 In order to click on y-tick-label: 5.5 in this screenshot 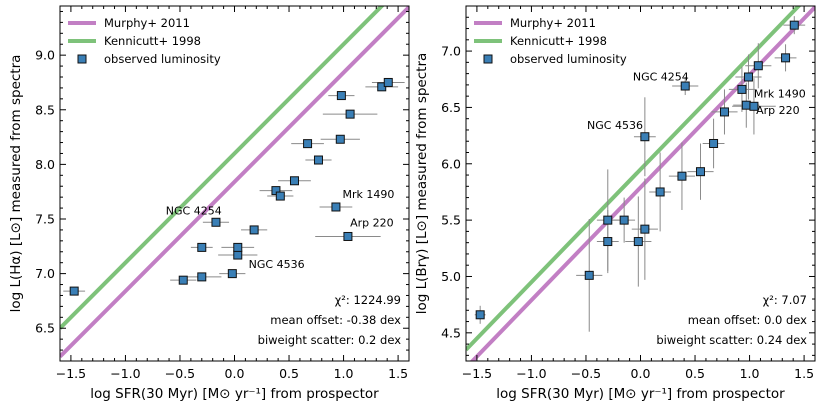, I will do `click(451, 220)`.